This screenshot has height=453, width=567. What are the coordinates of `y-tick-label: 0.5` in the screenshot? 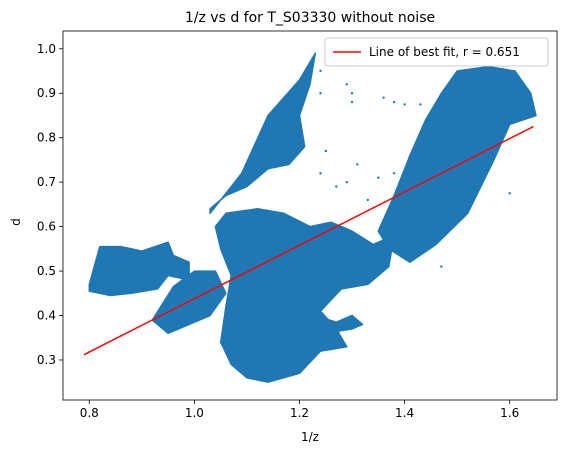 It's located at (46, 271).